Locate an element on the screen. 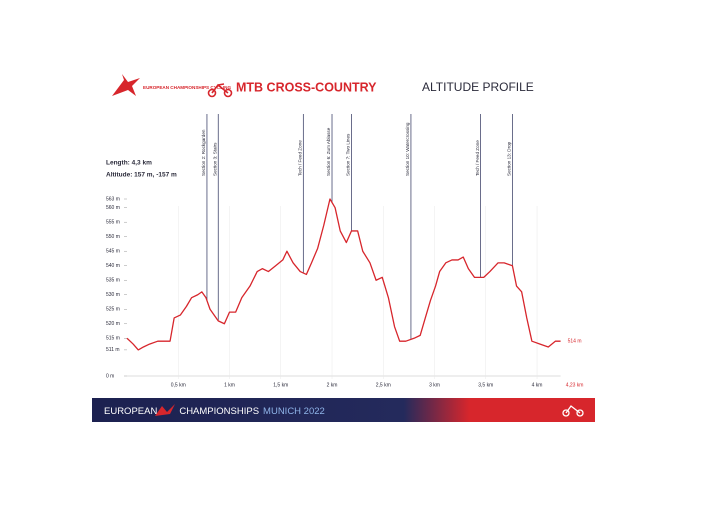  end-y-label: 514 m is located at coordinates (575, 342).